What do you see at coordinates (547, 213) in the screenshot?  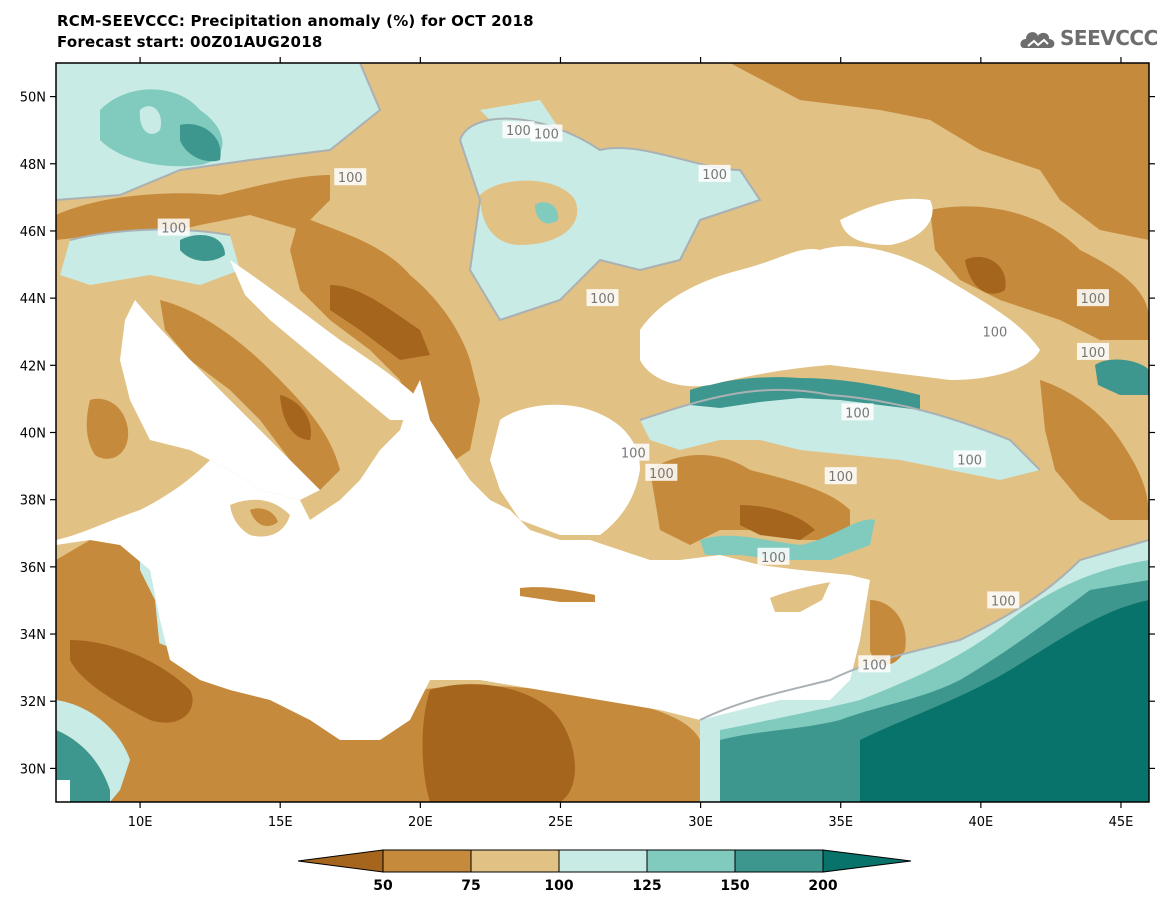 I see `field-teal-romania` at bounding box center [547, 213].